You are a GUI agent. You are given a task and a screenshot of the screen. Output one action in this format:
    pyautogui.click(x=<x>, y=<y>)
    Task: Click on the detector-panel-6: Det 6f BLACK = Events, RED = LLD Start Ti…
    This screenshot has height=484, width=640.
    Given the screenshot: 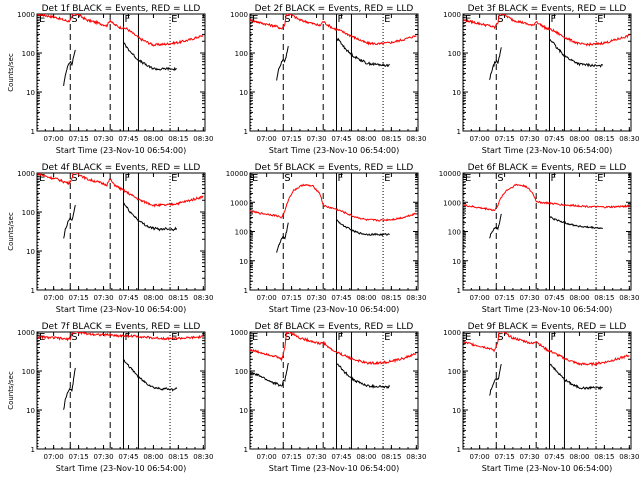 What is the action you would take?
    pyautogui.click(x=539, y=238)
    